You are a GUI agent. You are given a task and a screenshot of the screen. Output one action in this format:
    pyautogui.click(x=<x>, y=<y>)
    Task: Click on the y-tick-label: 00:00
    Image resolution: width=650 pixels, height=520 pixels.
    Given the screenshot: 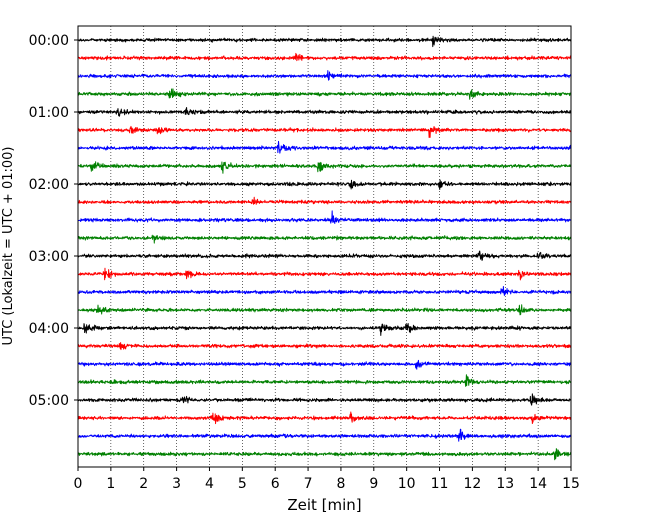 What is the action you would take?
    pyautogui.click(x=49, y=41)
    